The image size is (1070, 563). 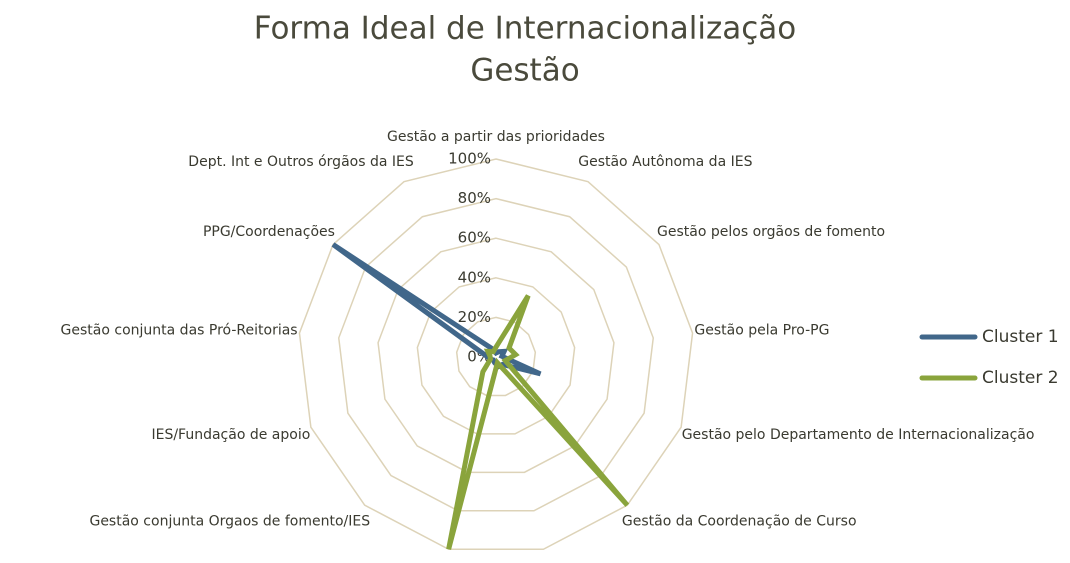 I want to click on grid-ring, so click(x=496, y=356).